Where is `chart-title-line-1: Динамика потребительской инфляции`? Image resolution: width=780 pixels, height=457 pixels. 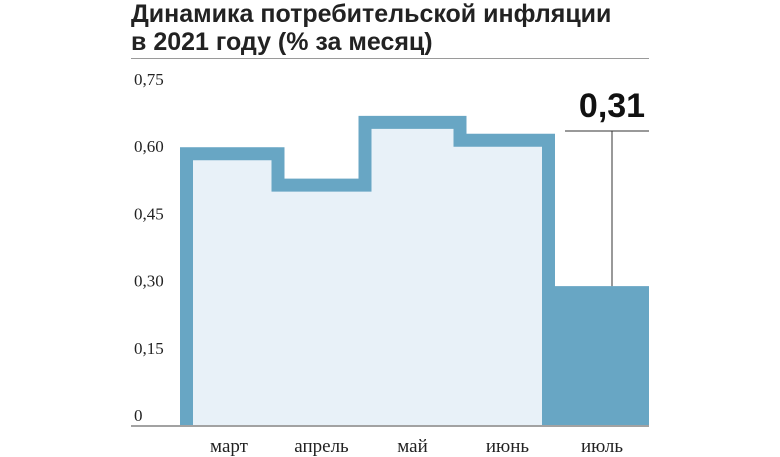 chart-title-line-1: Динамика потребительской инфляции is located at coordinates (371, 14).